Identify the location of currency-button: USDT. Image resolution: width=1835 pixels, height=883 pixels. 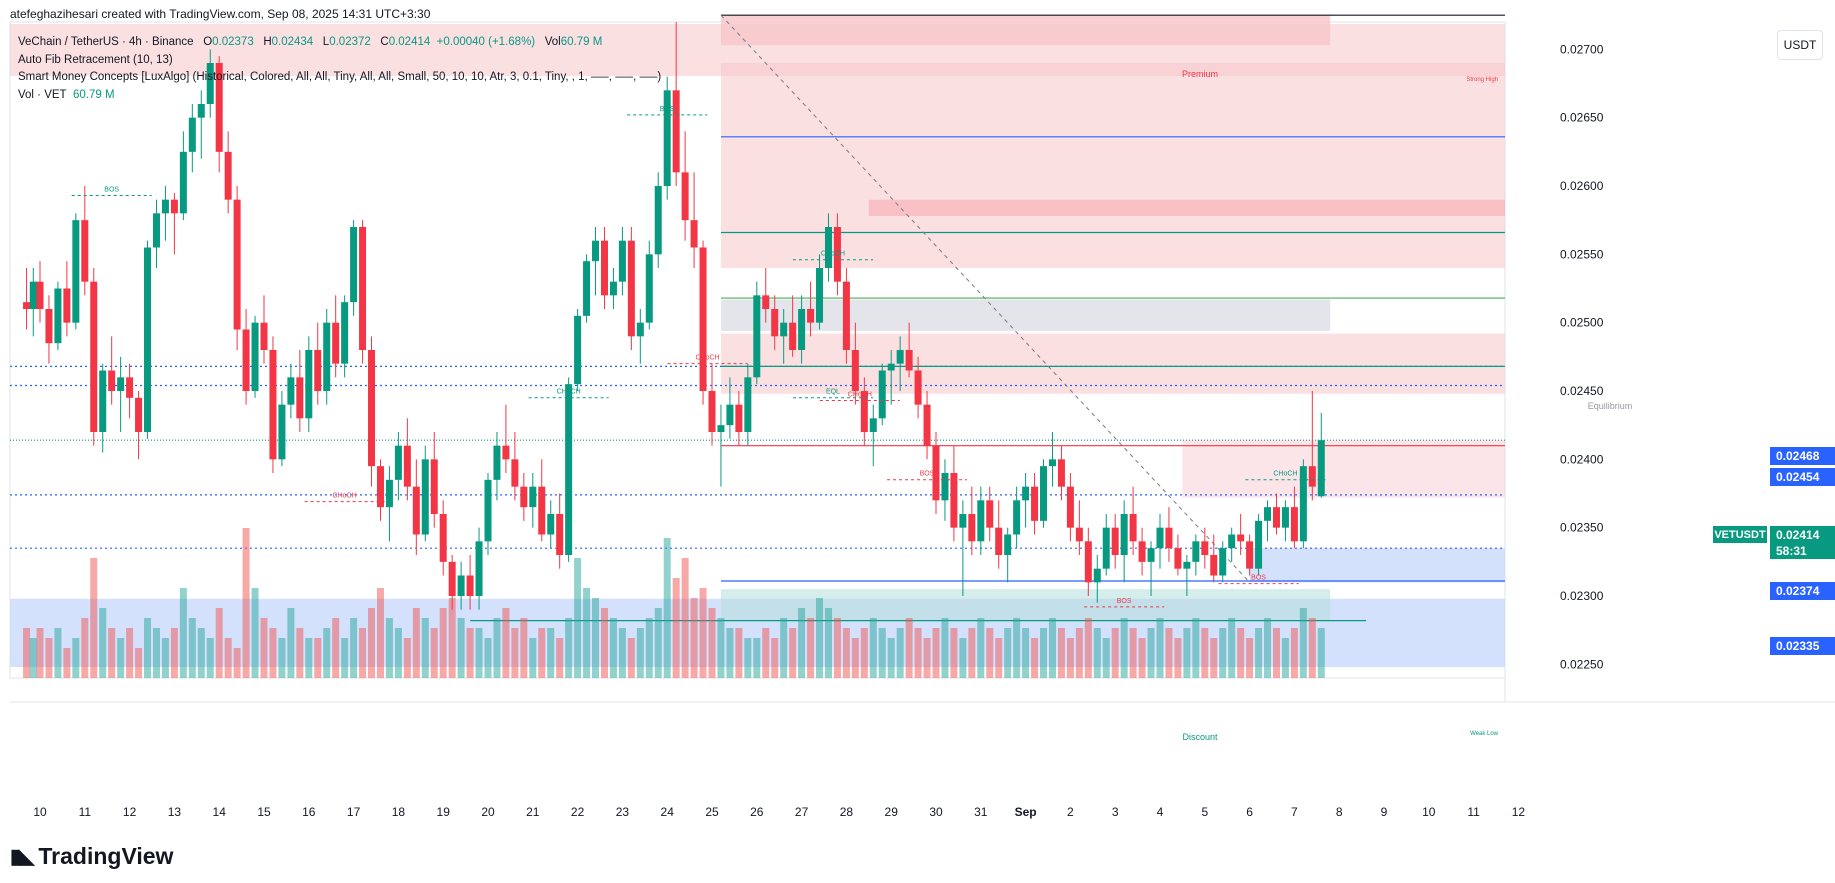
(1800, 45).